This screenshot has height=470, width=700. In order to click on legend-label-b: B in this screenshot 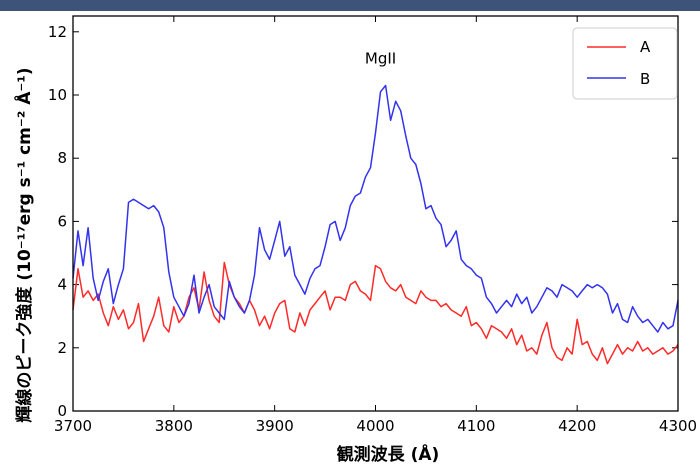, I will do `click(645, 79)`.